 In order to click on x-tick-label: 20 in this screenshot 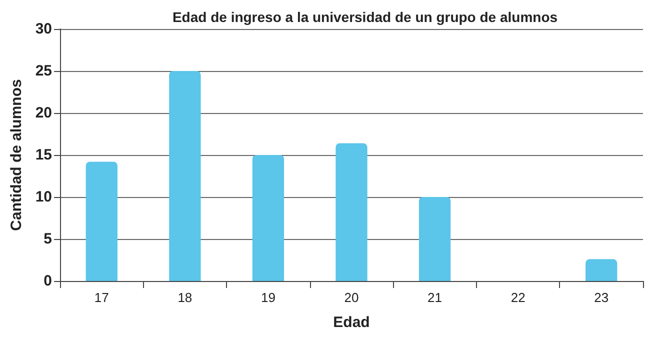, I will do `click(351, 297)`.